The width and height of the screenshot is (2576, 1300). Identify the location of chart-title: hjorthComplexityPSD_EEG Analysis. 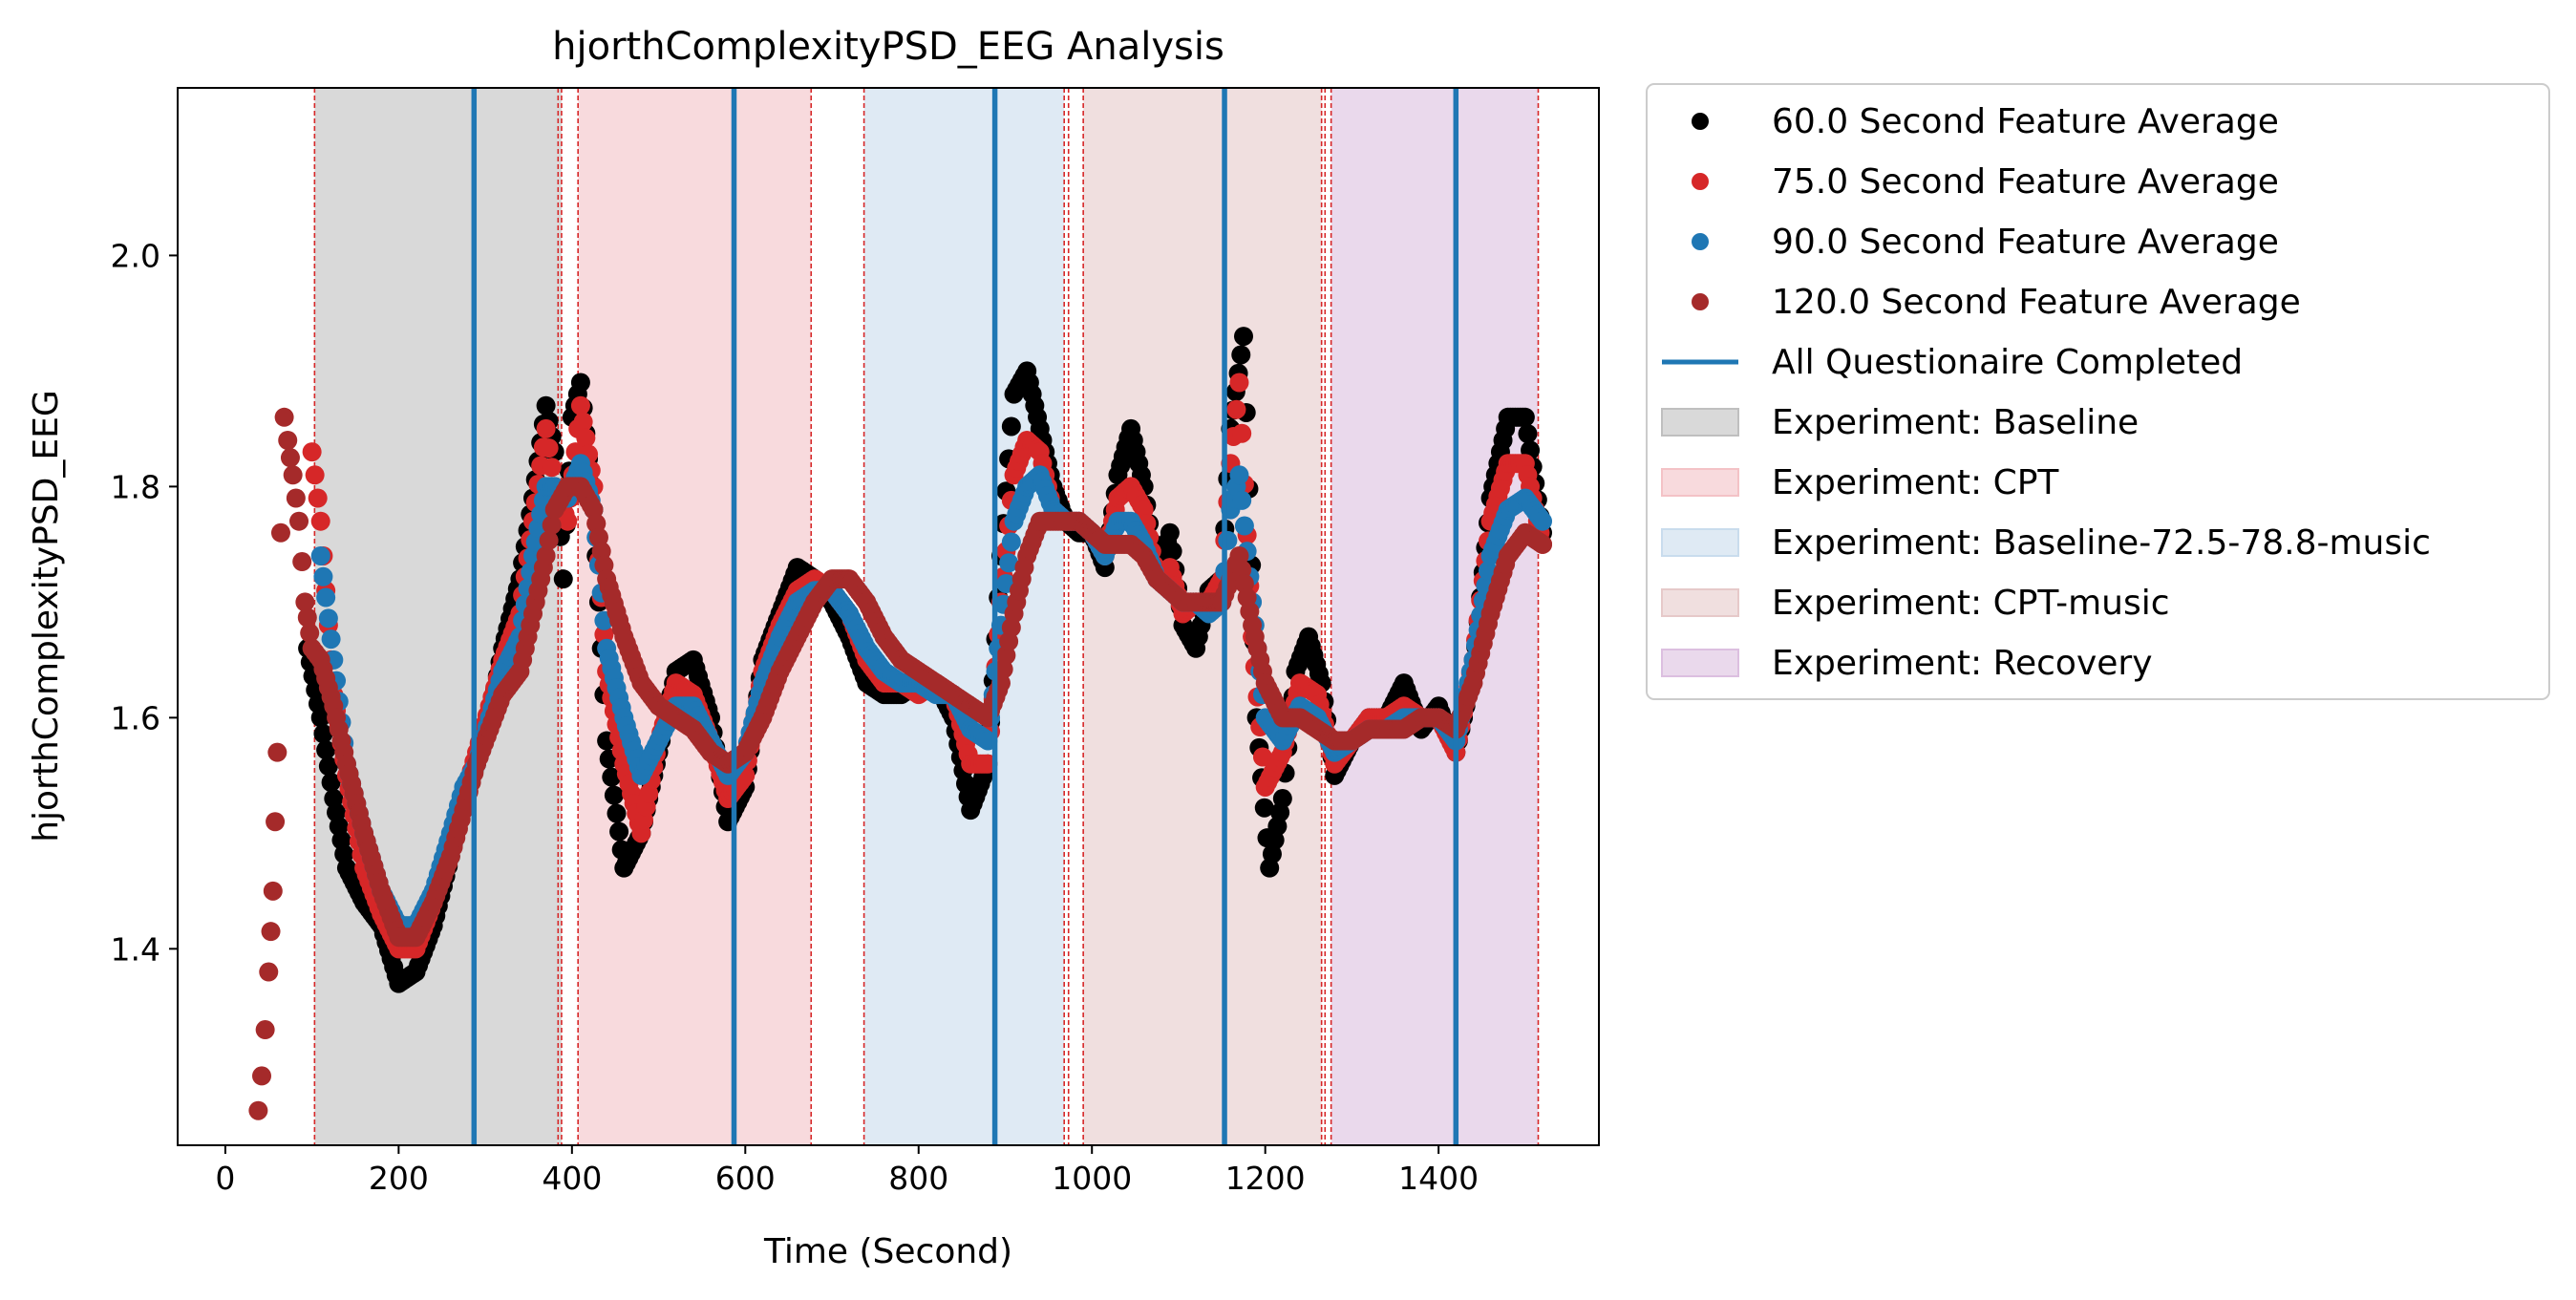
(888, 47).